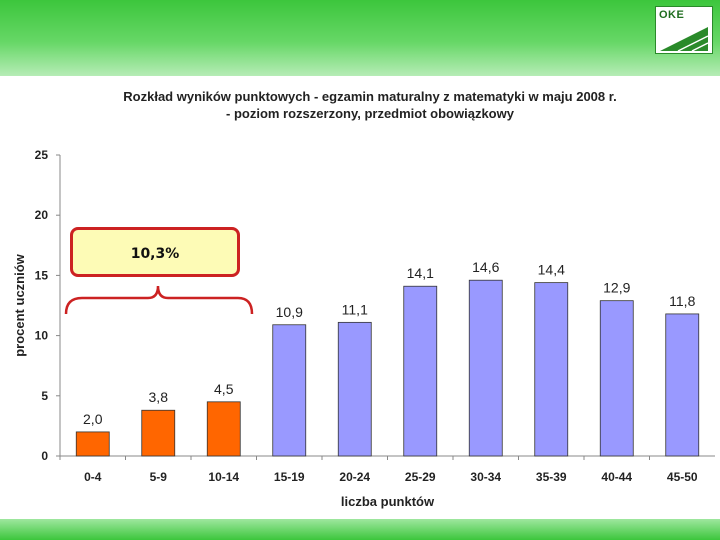  What do you see at coordinates (672, 15) in the screenshot?
I see `logo-text: OKE` at bounding box center [672, 15].